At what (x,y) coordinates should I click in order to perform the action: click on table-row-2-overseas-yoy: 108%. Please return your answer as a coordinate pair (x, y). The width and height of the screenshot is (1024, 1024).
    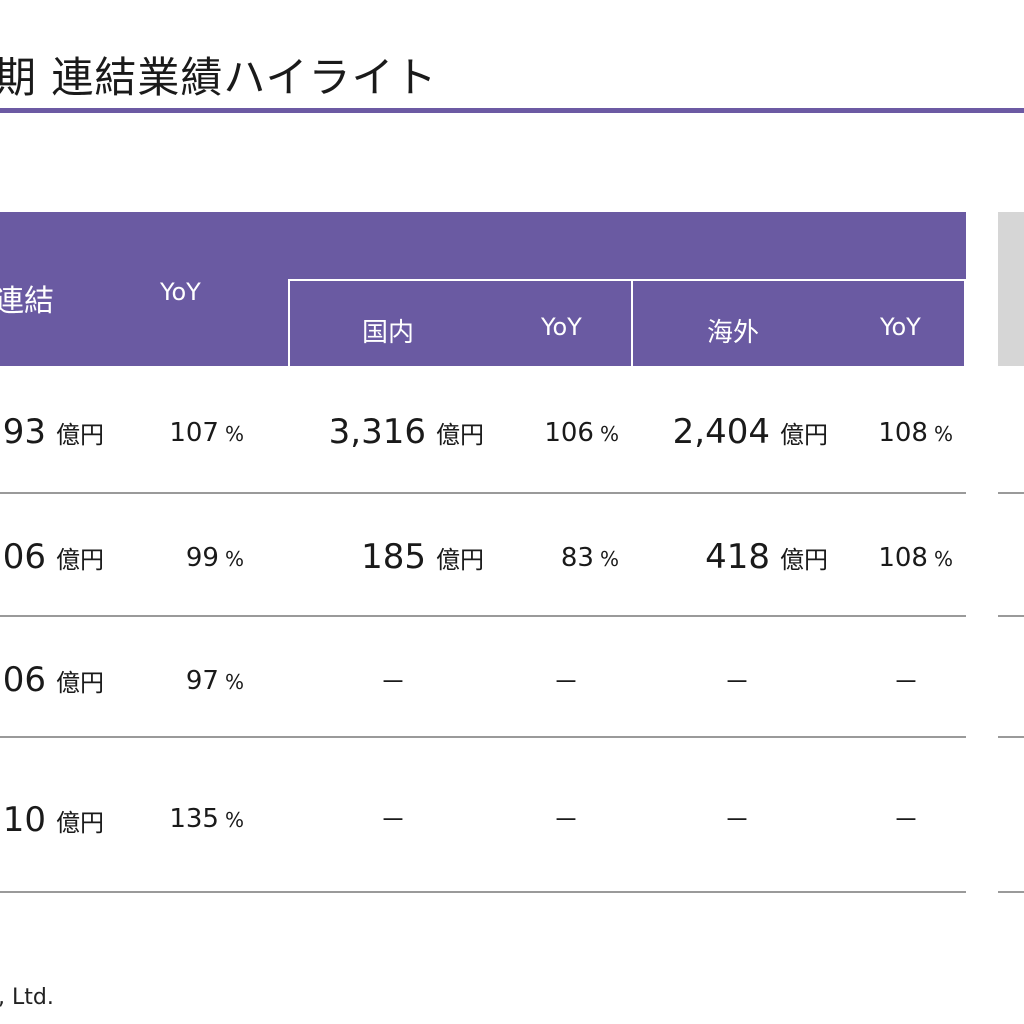
    Looking at the image, I should click on (915, 558).